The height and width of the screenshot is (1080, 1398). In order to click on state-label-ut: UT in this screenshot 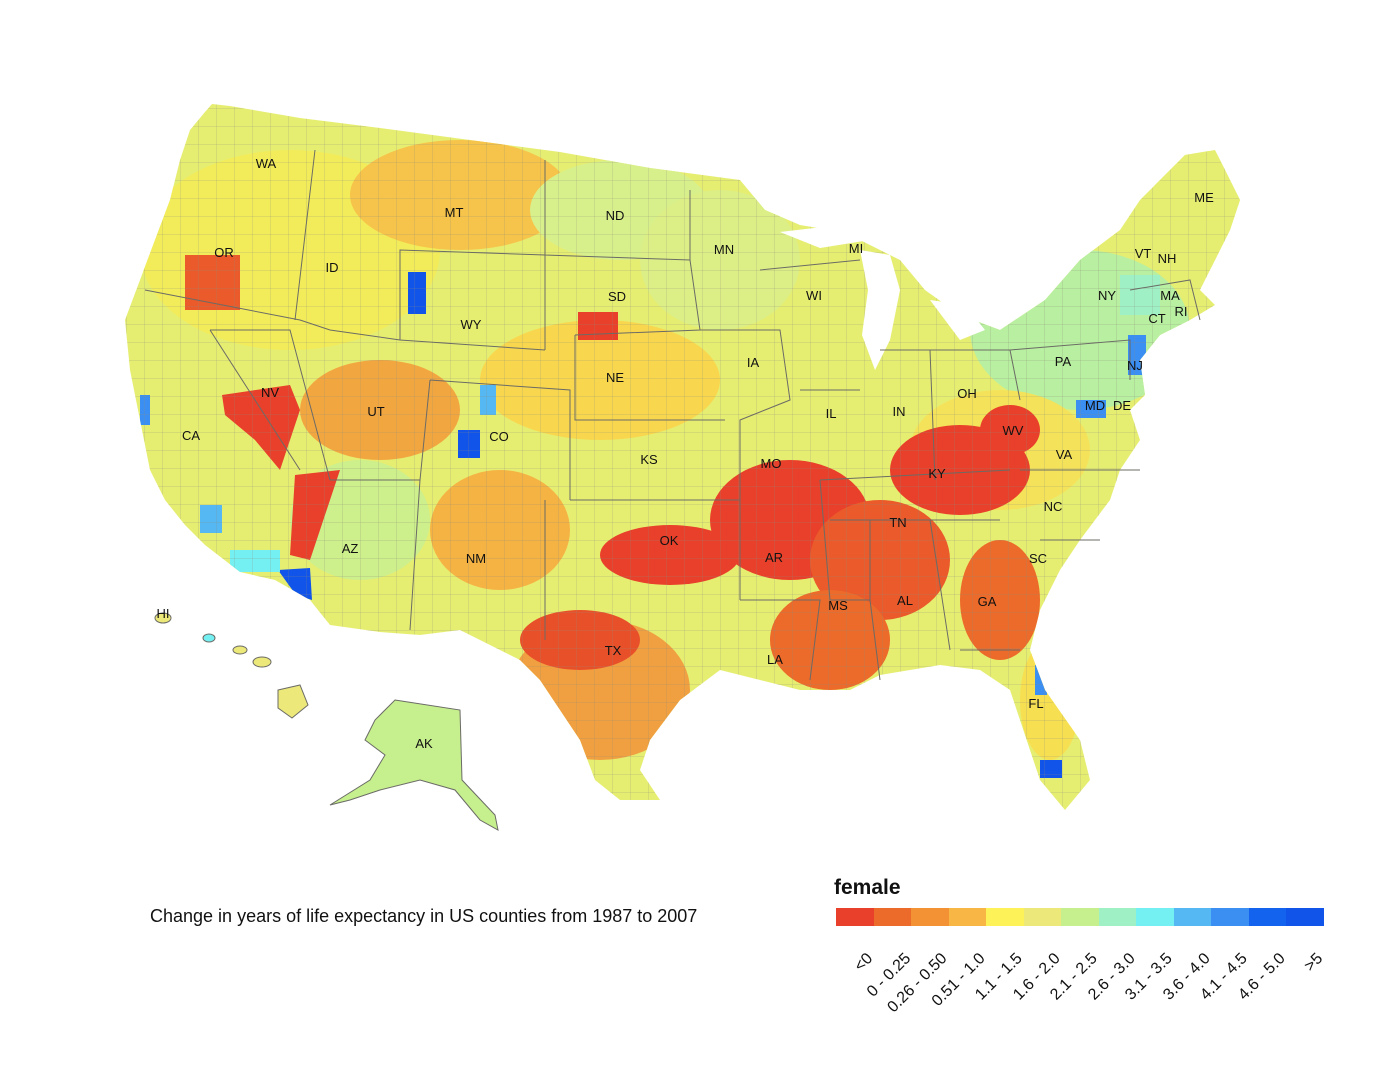, I will do `click(375, 411)`.